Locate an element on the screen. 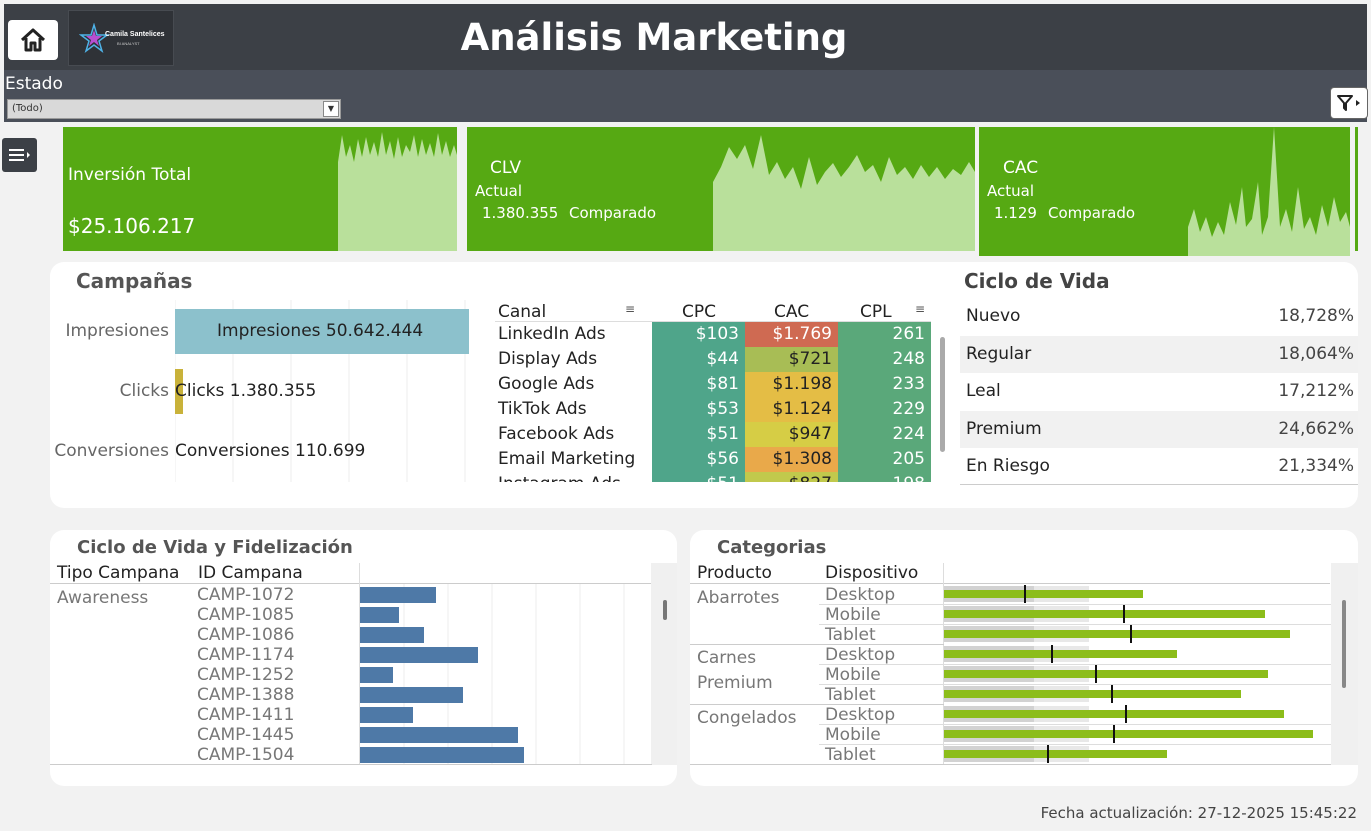 The height and width of the screenshot is (831, 1371). product-name: Abarrotes is located at coordinates (738, 598).